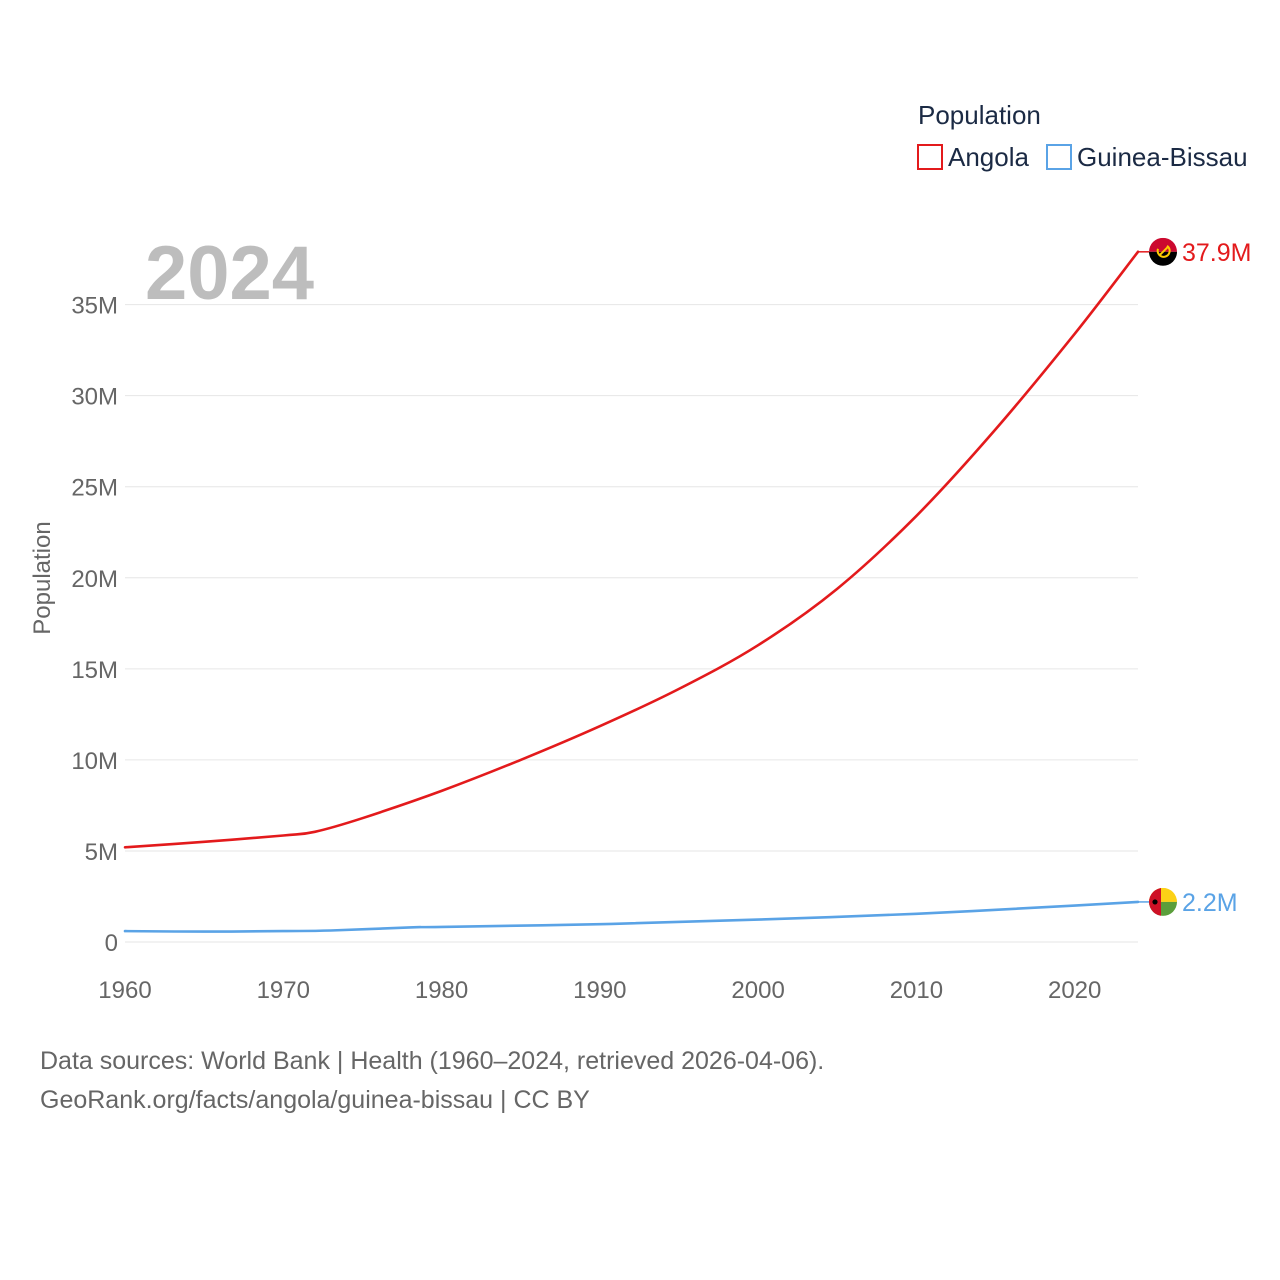 This screenshot has width=1280, height=1280. What do you see at coordinates (1074, 990) in the screenshot?
I see `x-tick-label: 2020` at bounding box center [1074, 990].